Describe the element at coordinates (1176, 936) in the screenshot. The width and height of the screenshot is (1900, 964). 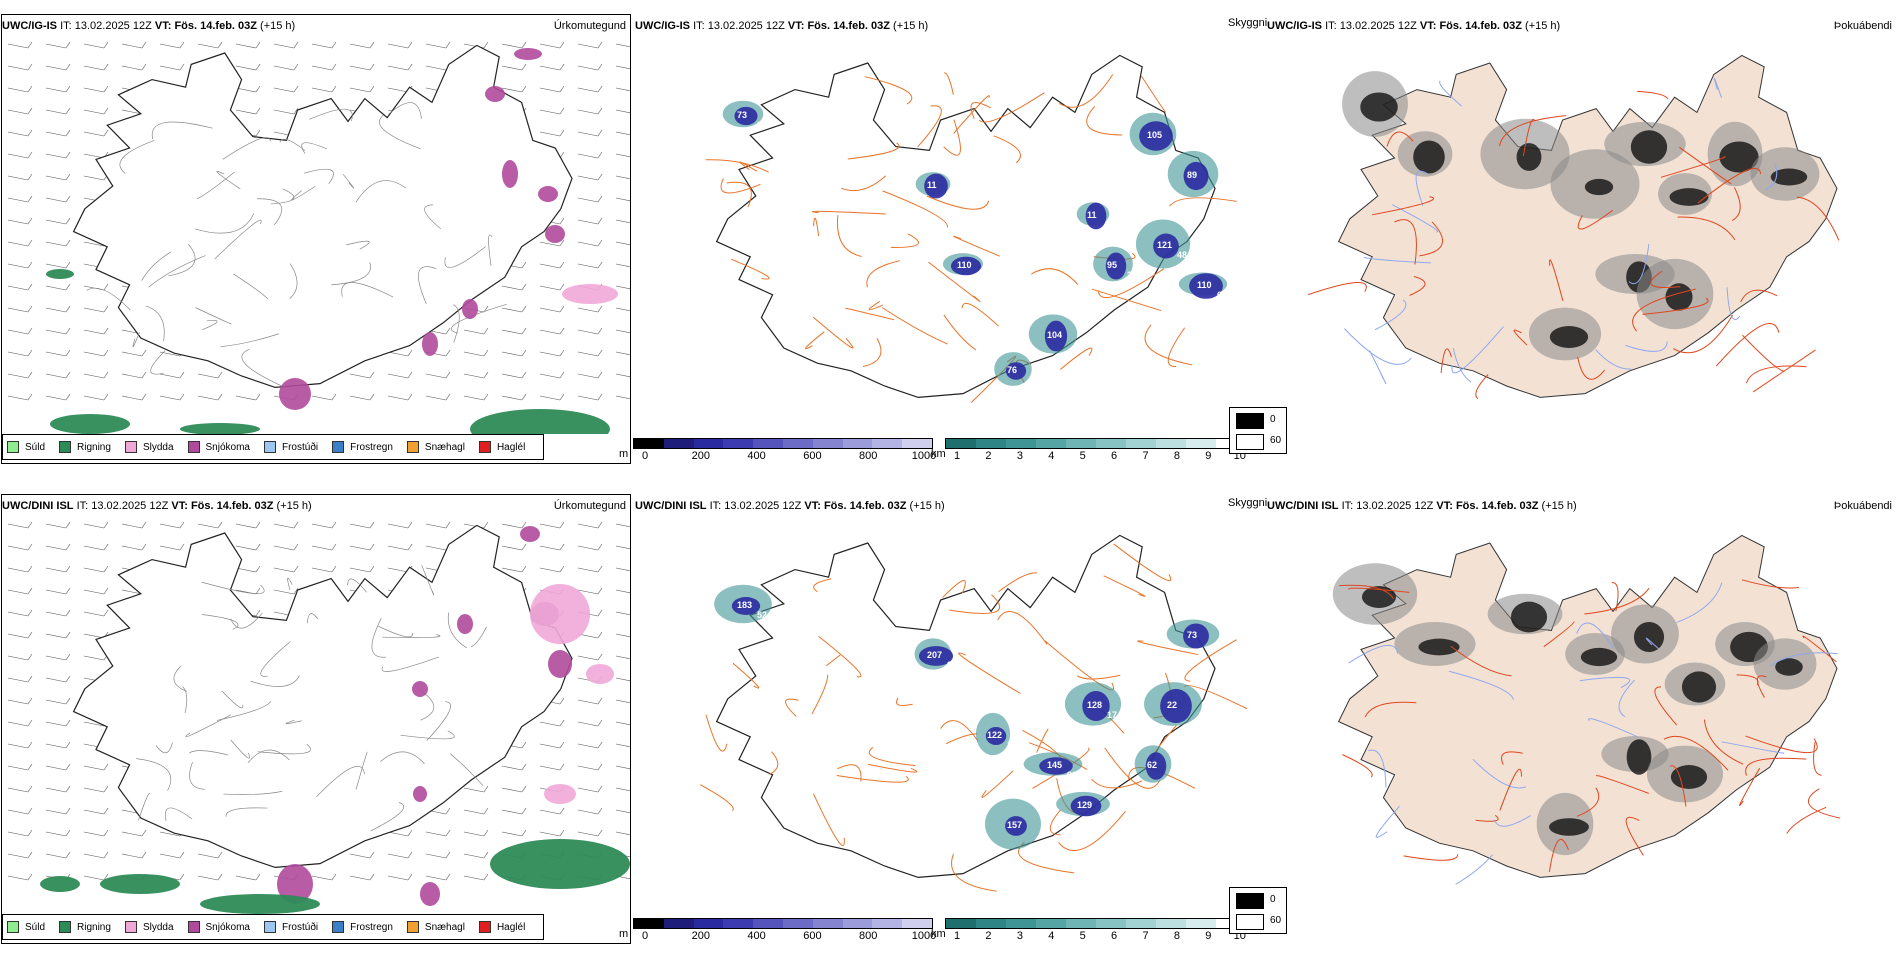
I see `scale-tick: 8` at that location.